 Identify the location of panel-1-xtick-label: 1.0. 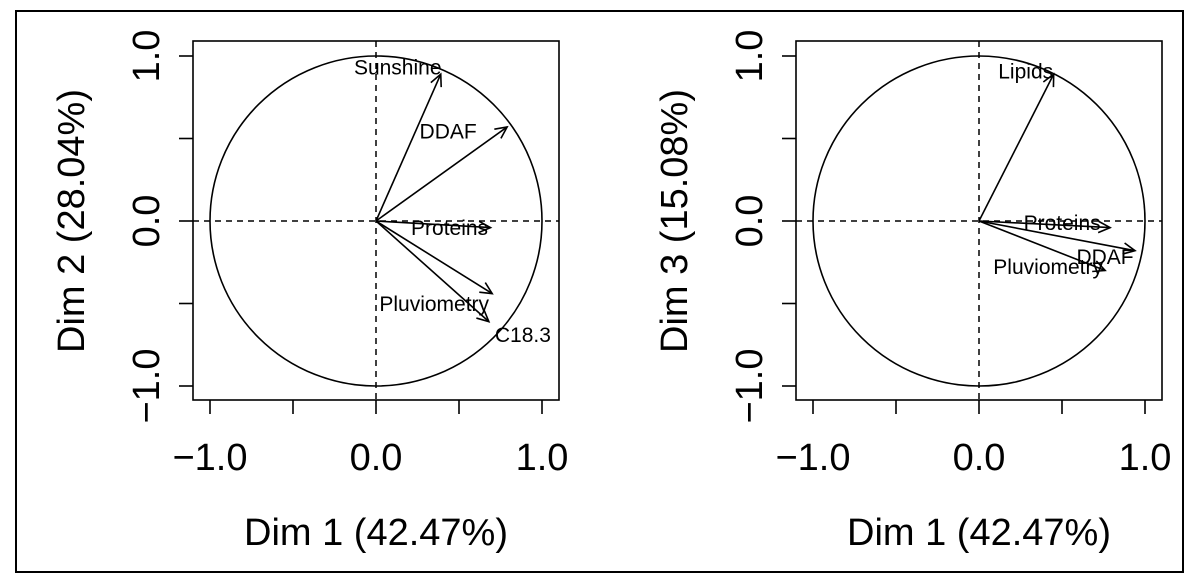
(542, 458).